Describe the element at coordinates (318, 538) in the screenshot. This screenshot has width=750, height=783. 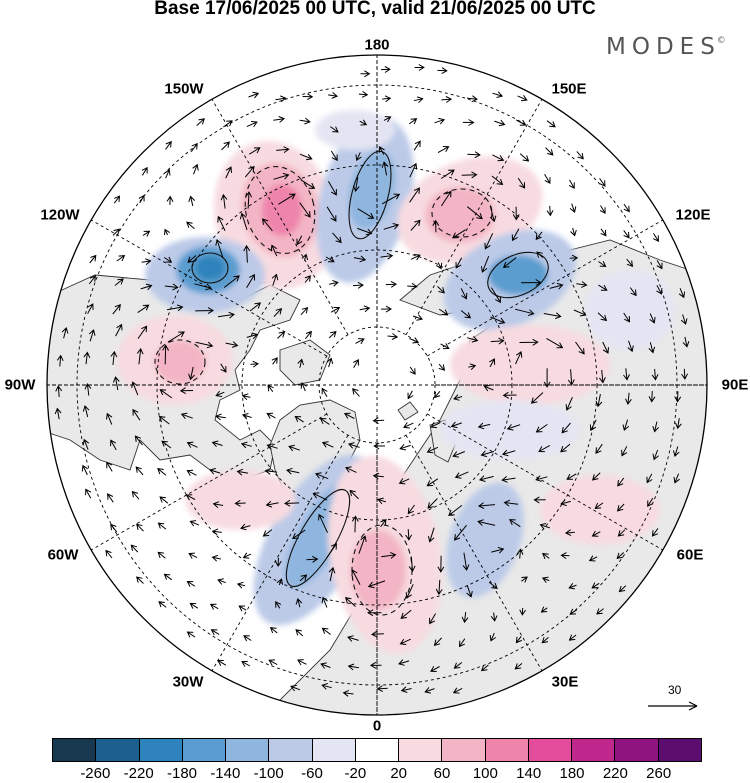
I see `contour-atlantic-low` at that location.